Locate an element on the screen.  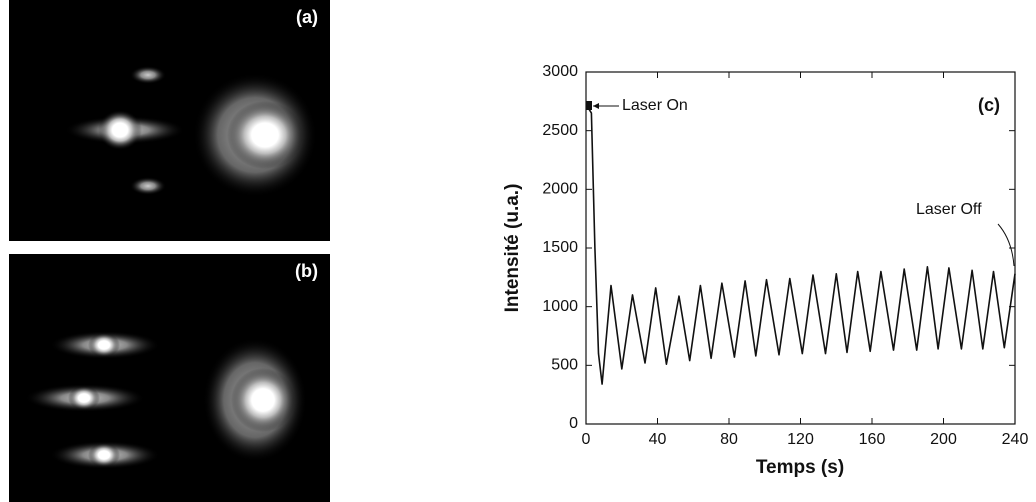
x-tick-label: 0 is located at coordinates (586, 439).